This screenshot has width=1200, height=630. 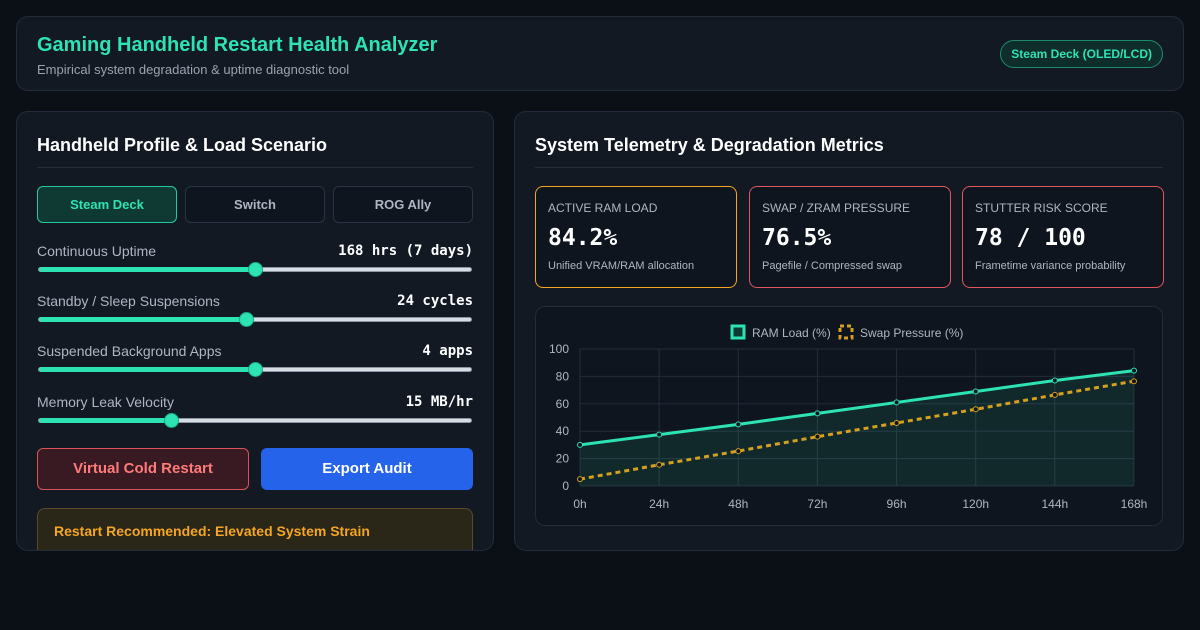 What do you see at coordinates (129, 351) in the screenshot?
I see `background-apps-label: Suspended Background Apps` at bounding box center [129, 351].